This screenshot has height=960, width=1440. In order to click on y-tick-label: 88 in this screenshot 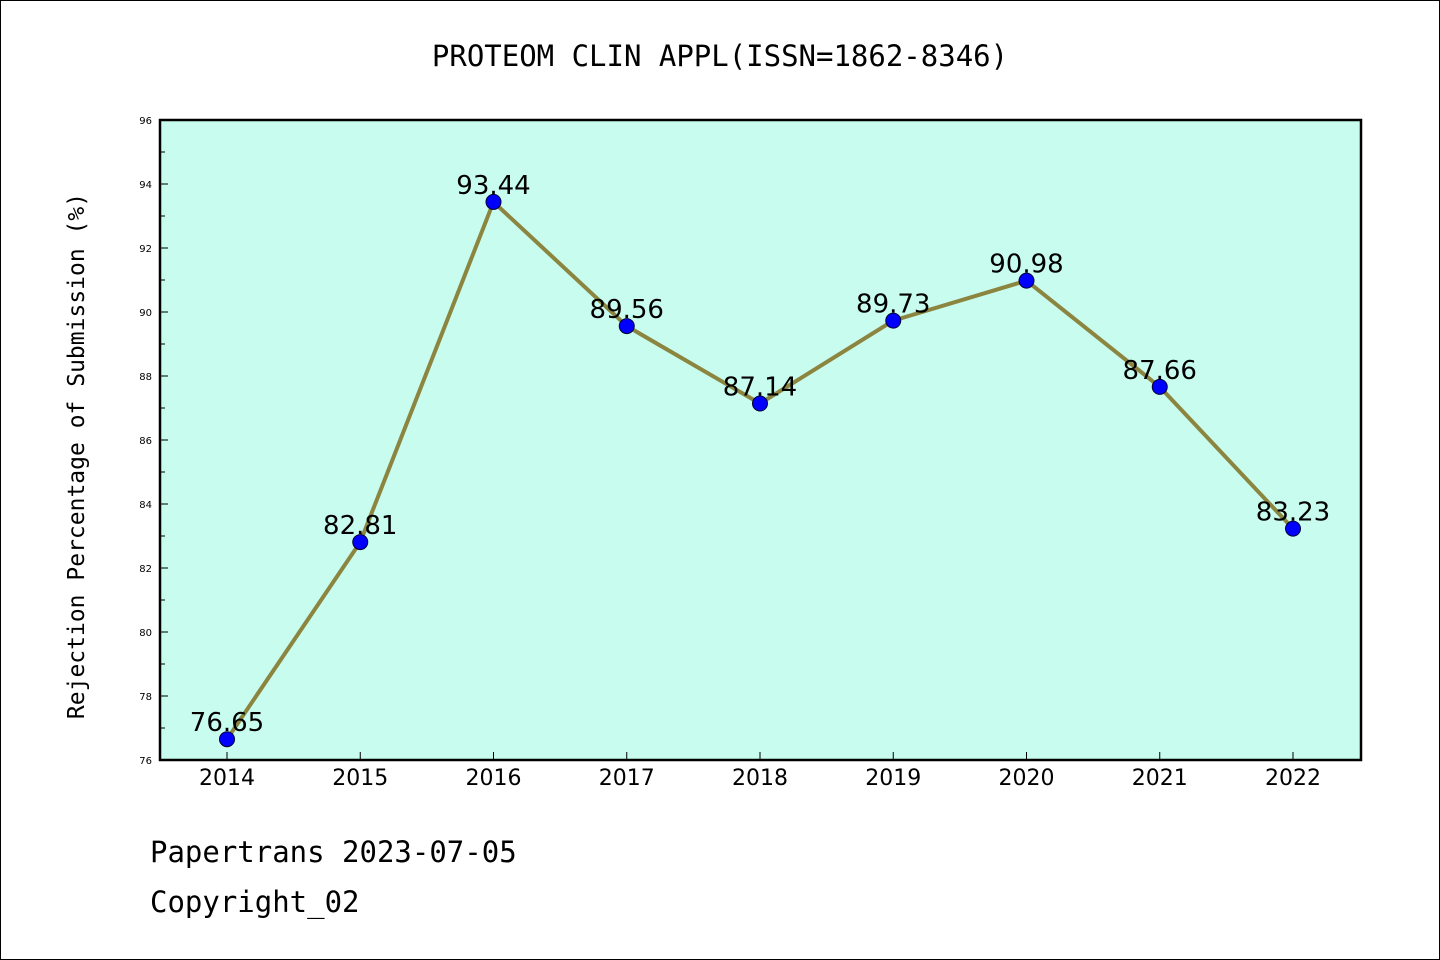, I will do `click(145, 377)`.